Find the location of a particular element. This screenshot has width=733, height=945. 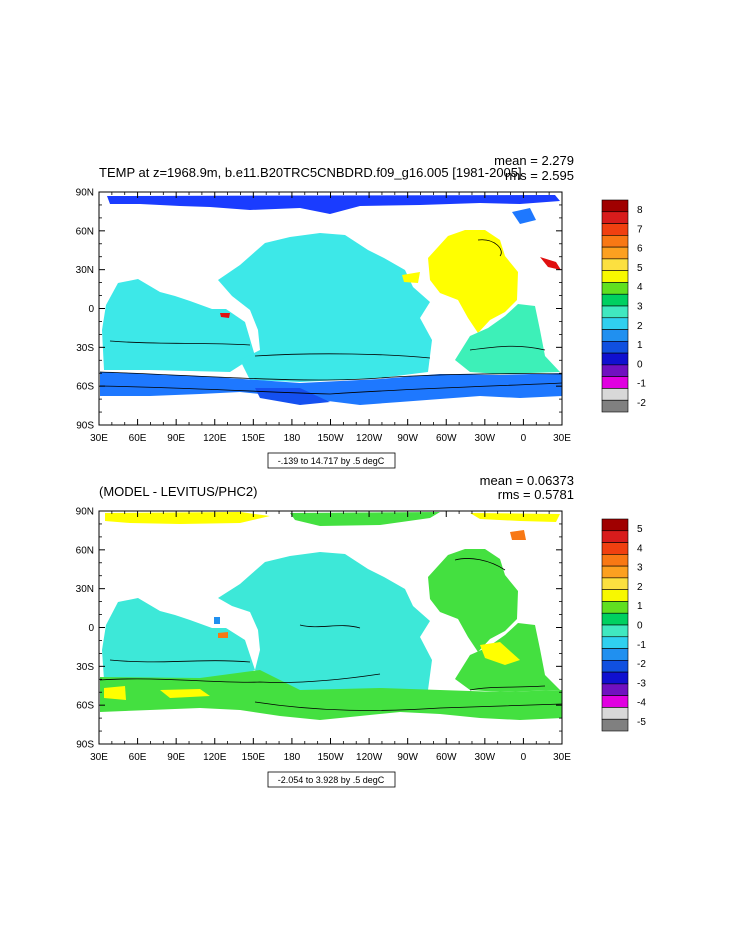

top-lon-label: 90W is located at coordinates (407, 438).